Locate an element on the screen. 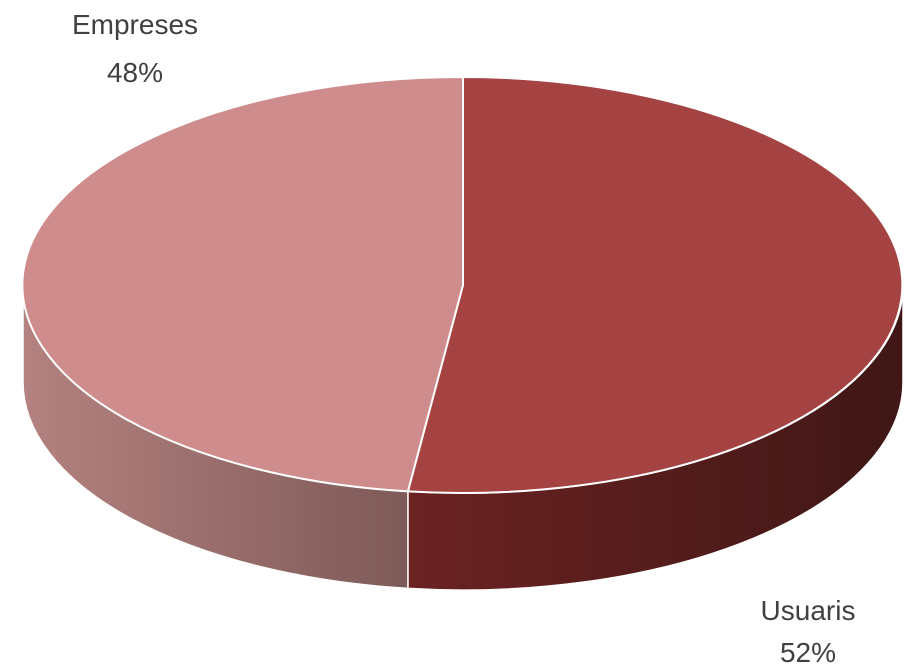  slice-percent-usuaris: 52% is located at coordinates (808, 652).